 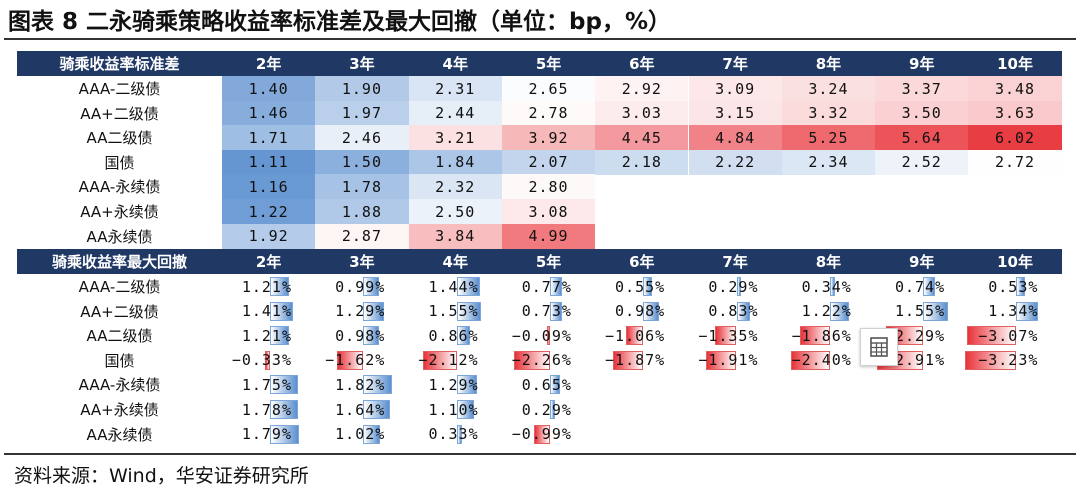 What do you see at coordinates (546, 311) in the screenshot?
I see `drawdown-value: 0.73%` at bounding box center [546, 311].